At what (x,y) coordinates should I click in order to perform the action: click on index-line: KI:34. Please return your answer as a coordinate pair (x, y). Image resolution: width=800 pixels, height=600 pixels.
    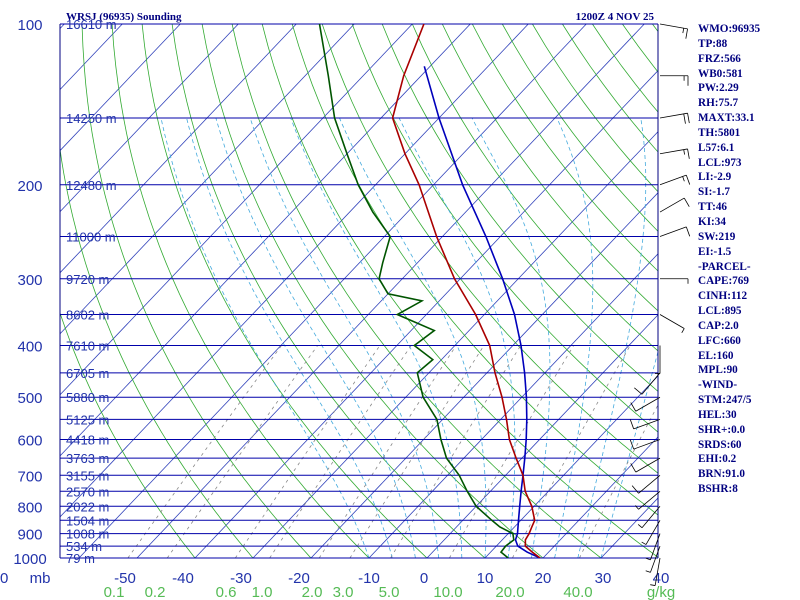
    Looking at the image, I should click on (712, 221).